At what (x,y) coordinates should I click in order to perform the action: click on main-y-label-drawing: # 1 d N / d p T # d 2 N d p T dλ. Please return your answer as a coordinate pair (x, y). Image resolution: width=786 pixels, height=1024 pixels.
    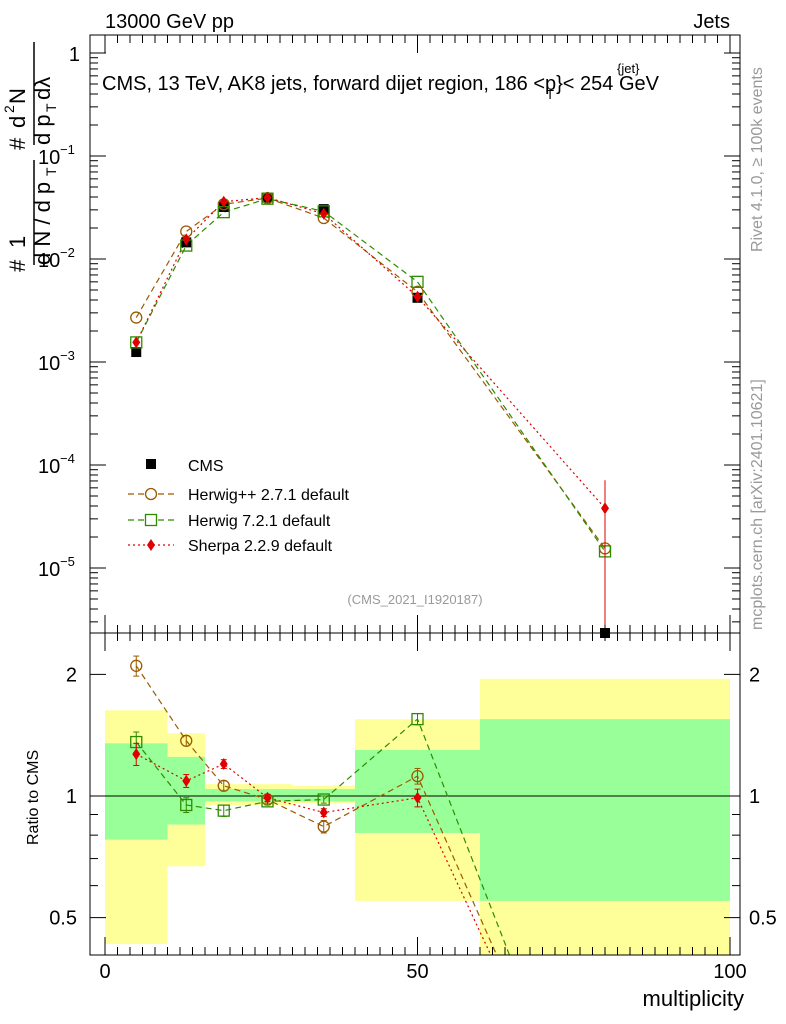
    Looking at the image, I should click on (30, 157).